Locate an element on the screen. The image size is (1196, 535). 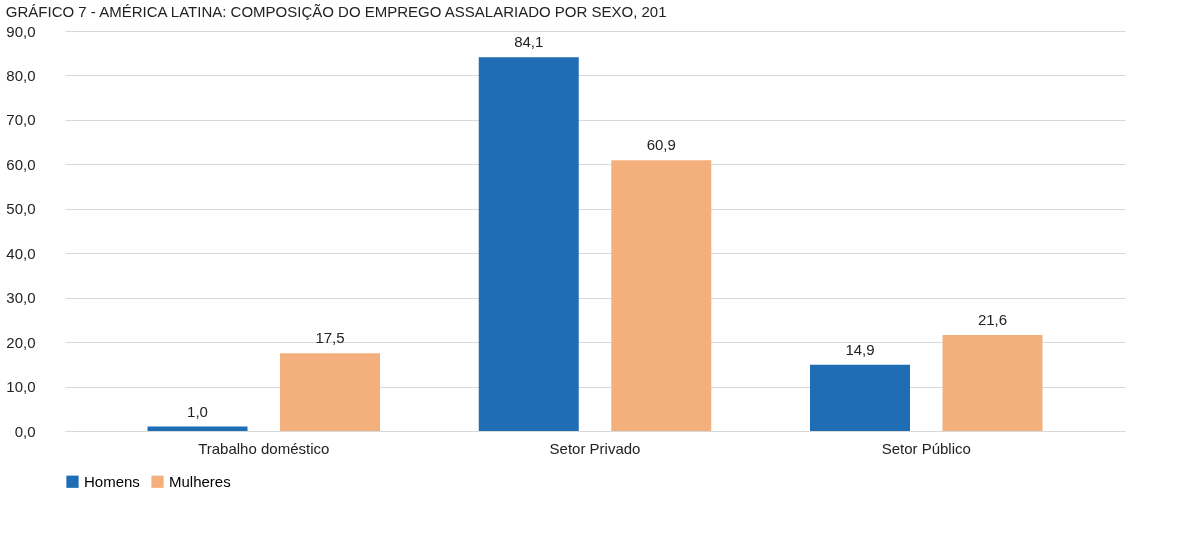
x-tick-label: Trabalho doméstico is located at coordinates (264, 448).